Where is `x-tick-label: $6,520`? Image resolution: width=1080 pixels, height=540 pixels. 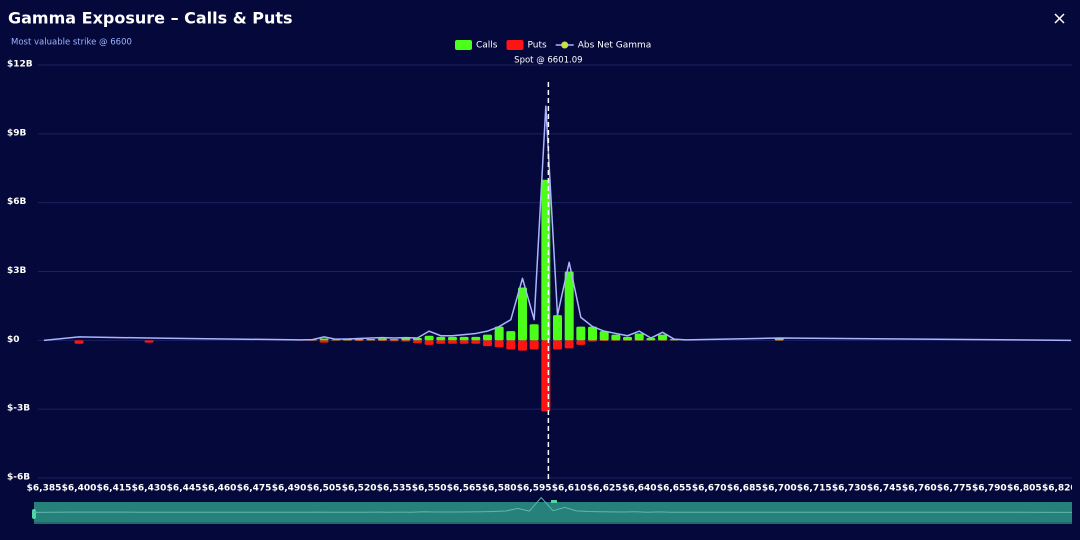
x-tick-label: $6,520 is located at coordinates (359, 489).